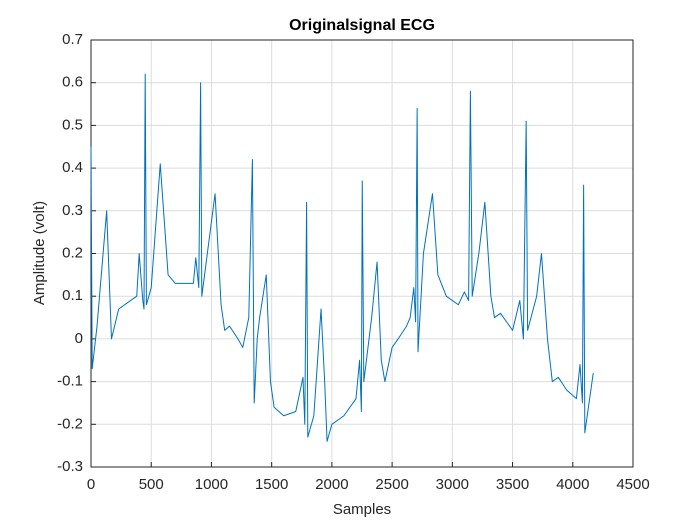 The image size is (700, 525). What do you see at coordinates (391, 484) in the screenshot?
I see `x-tick-label: 2500` at bounding box center [391, 484].